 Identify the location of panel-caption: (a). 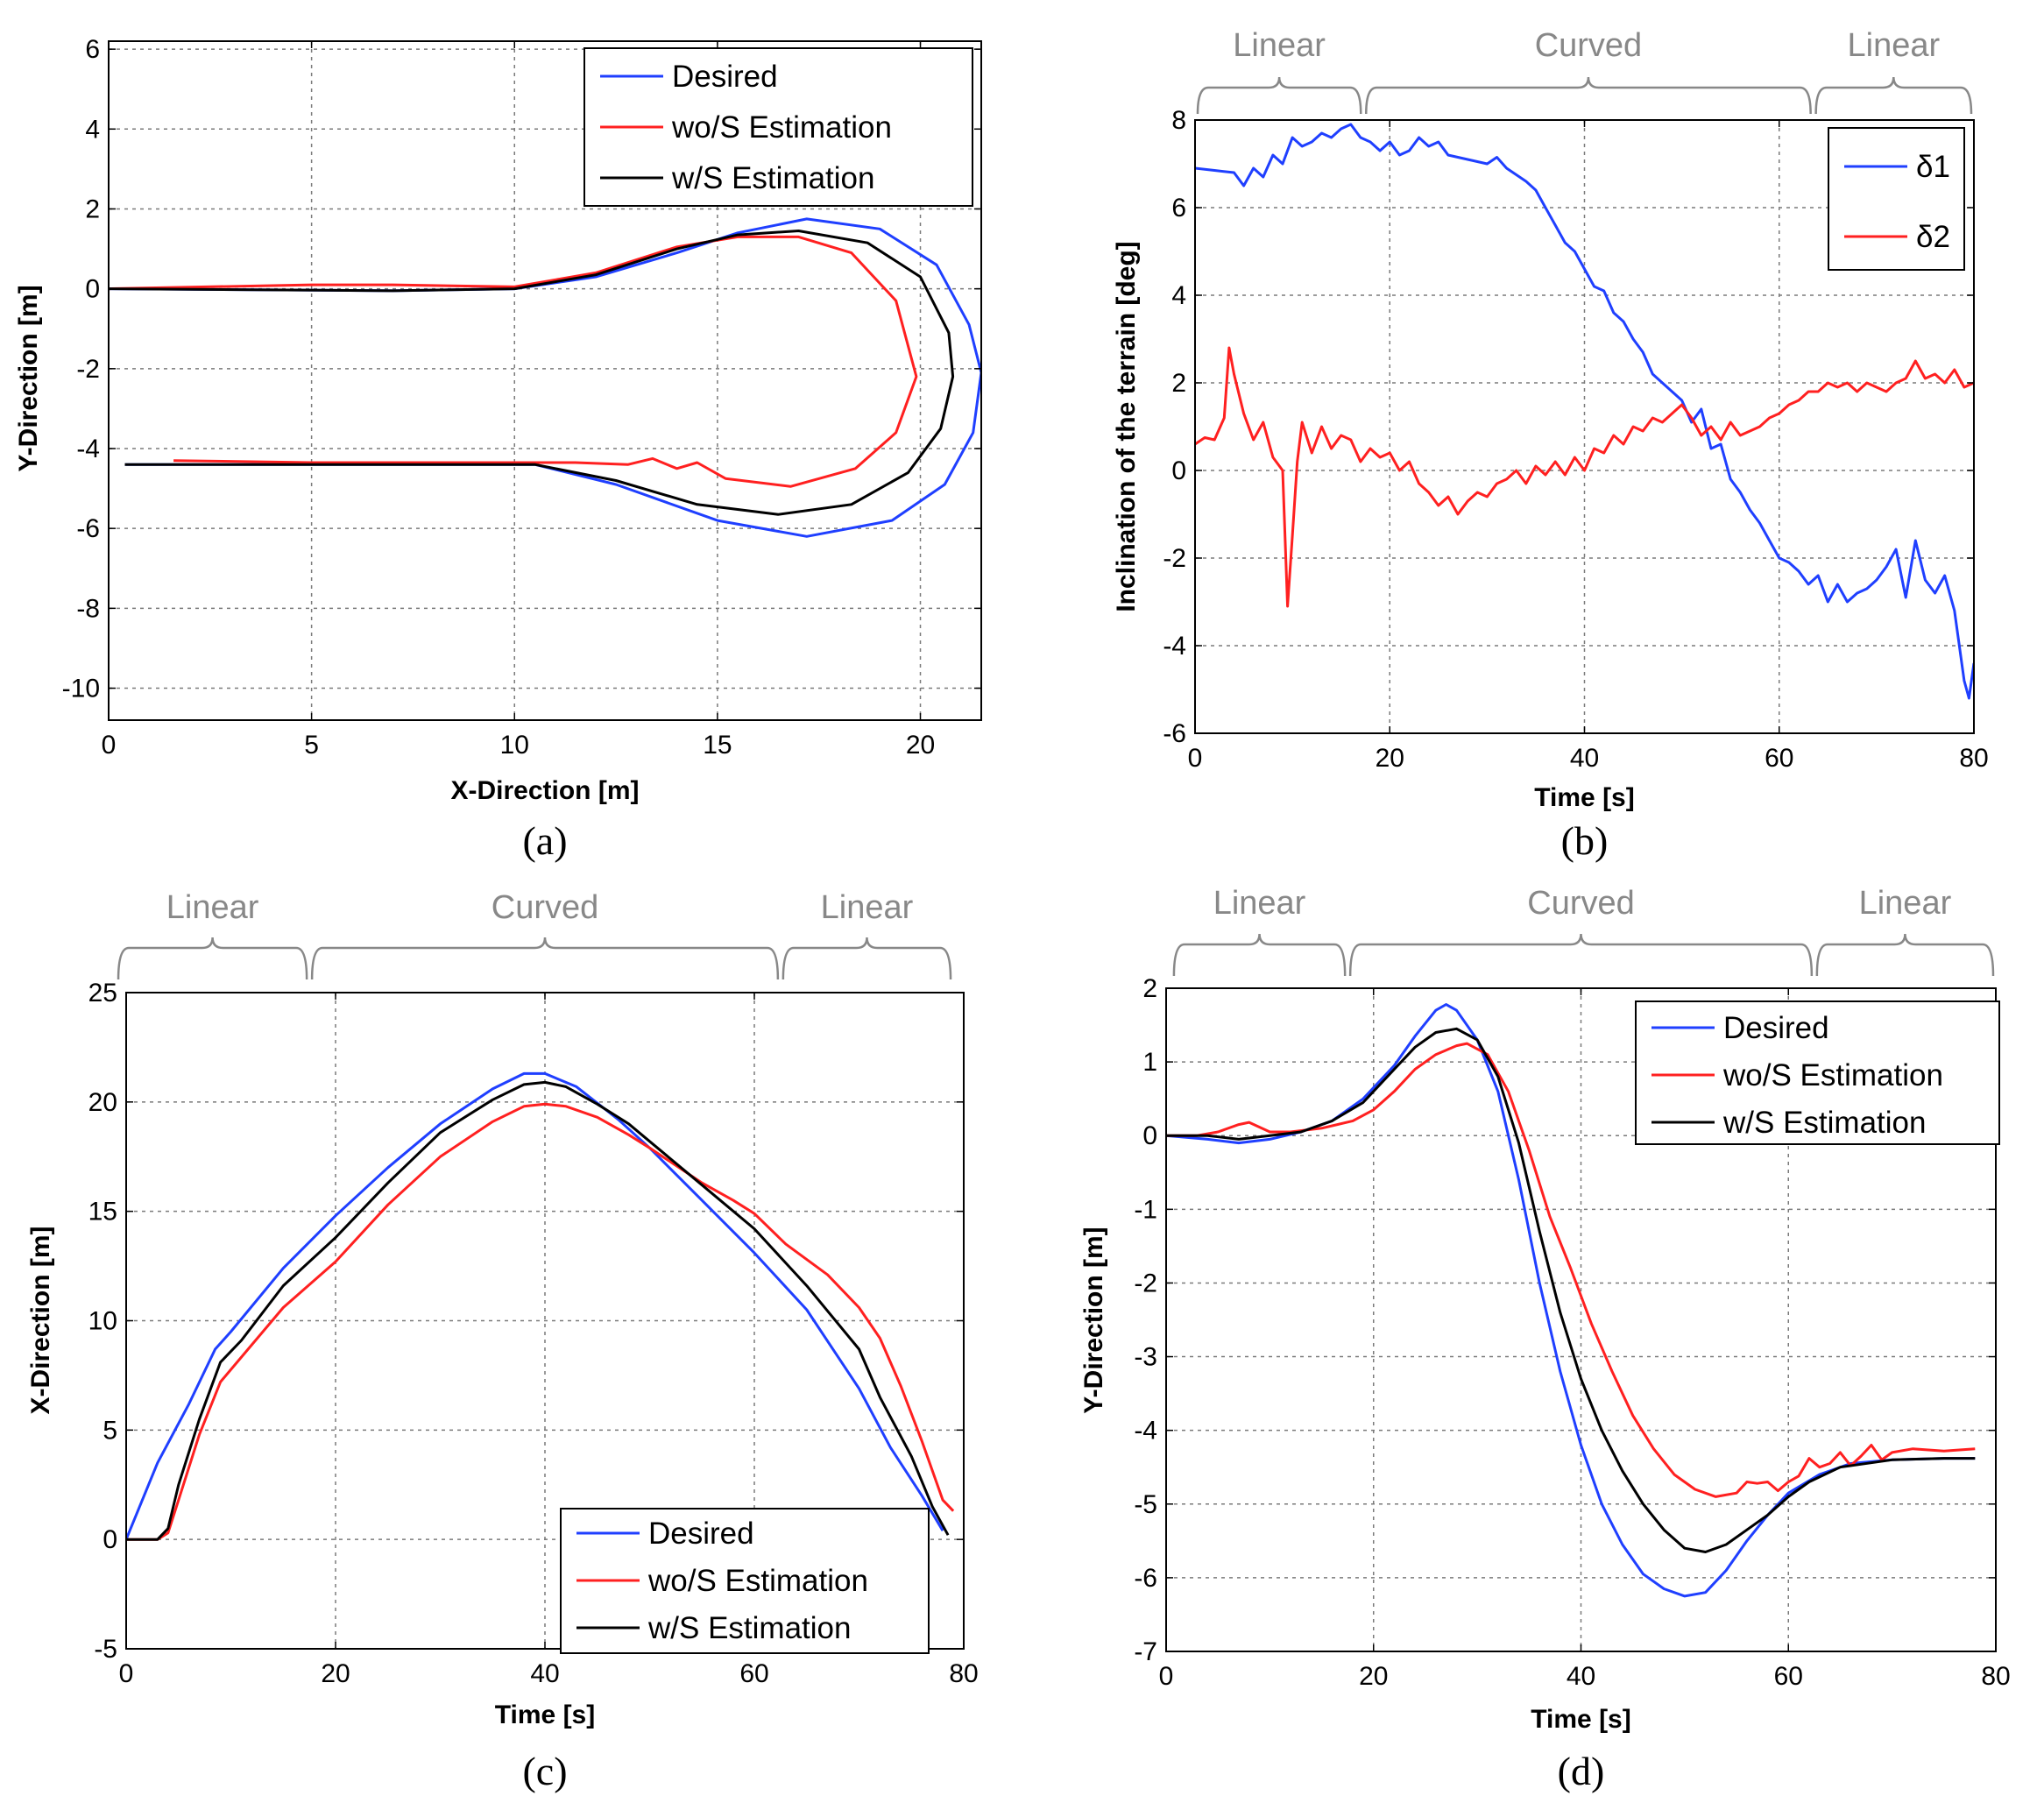
(544, 841).